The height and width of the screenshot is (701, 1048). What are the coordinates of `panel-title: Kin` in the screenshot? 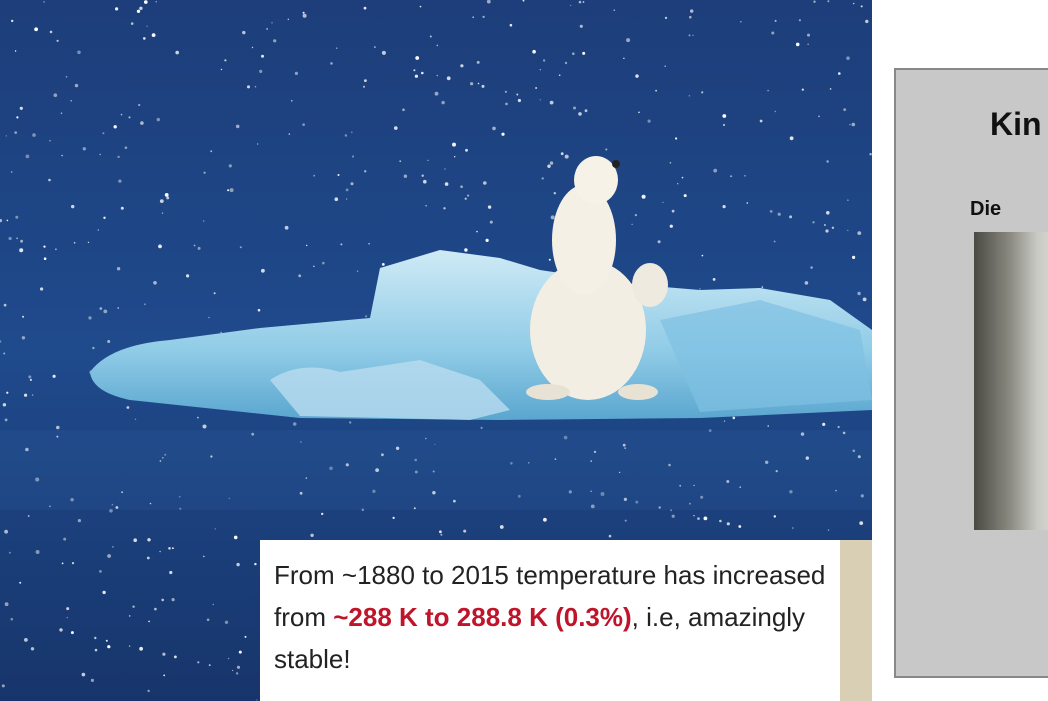 It's located at (1016, 124).